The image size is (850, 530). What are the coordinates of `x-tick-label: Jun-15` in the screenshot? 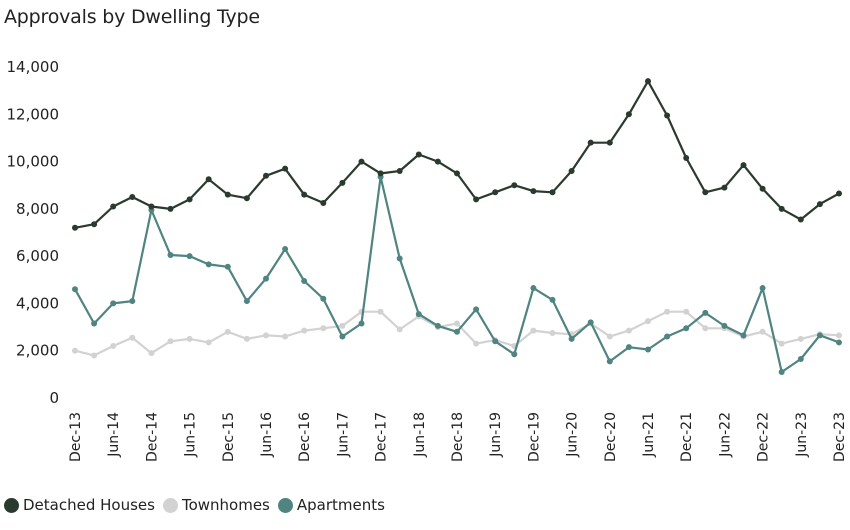 It's located at (191, 435).